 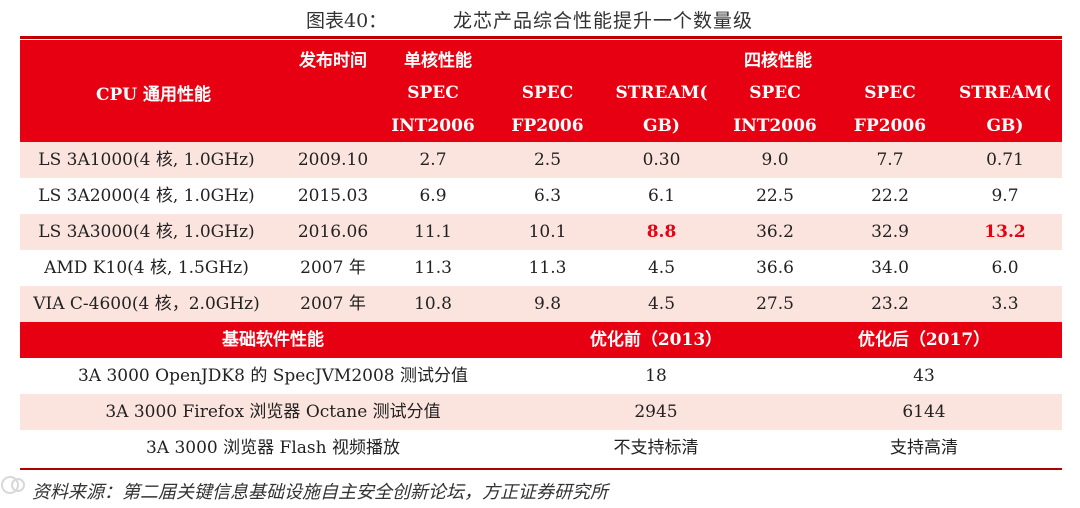 I want to click on cell-value: 3.3, so click(x=1005, y=304).